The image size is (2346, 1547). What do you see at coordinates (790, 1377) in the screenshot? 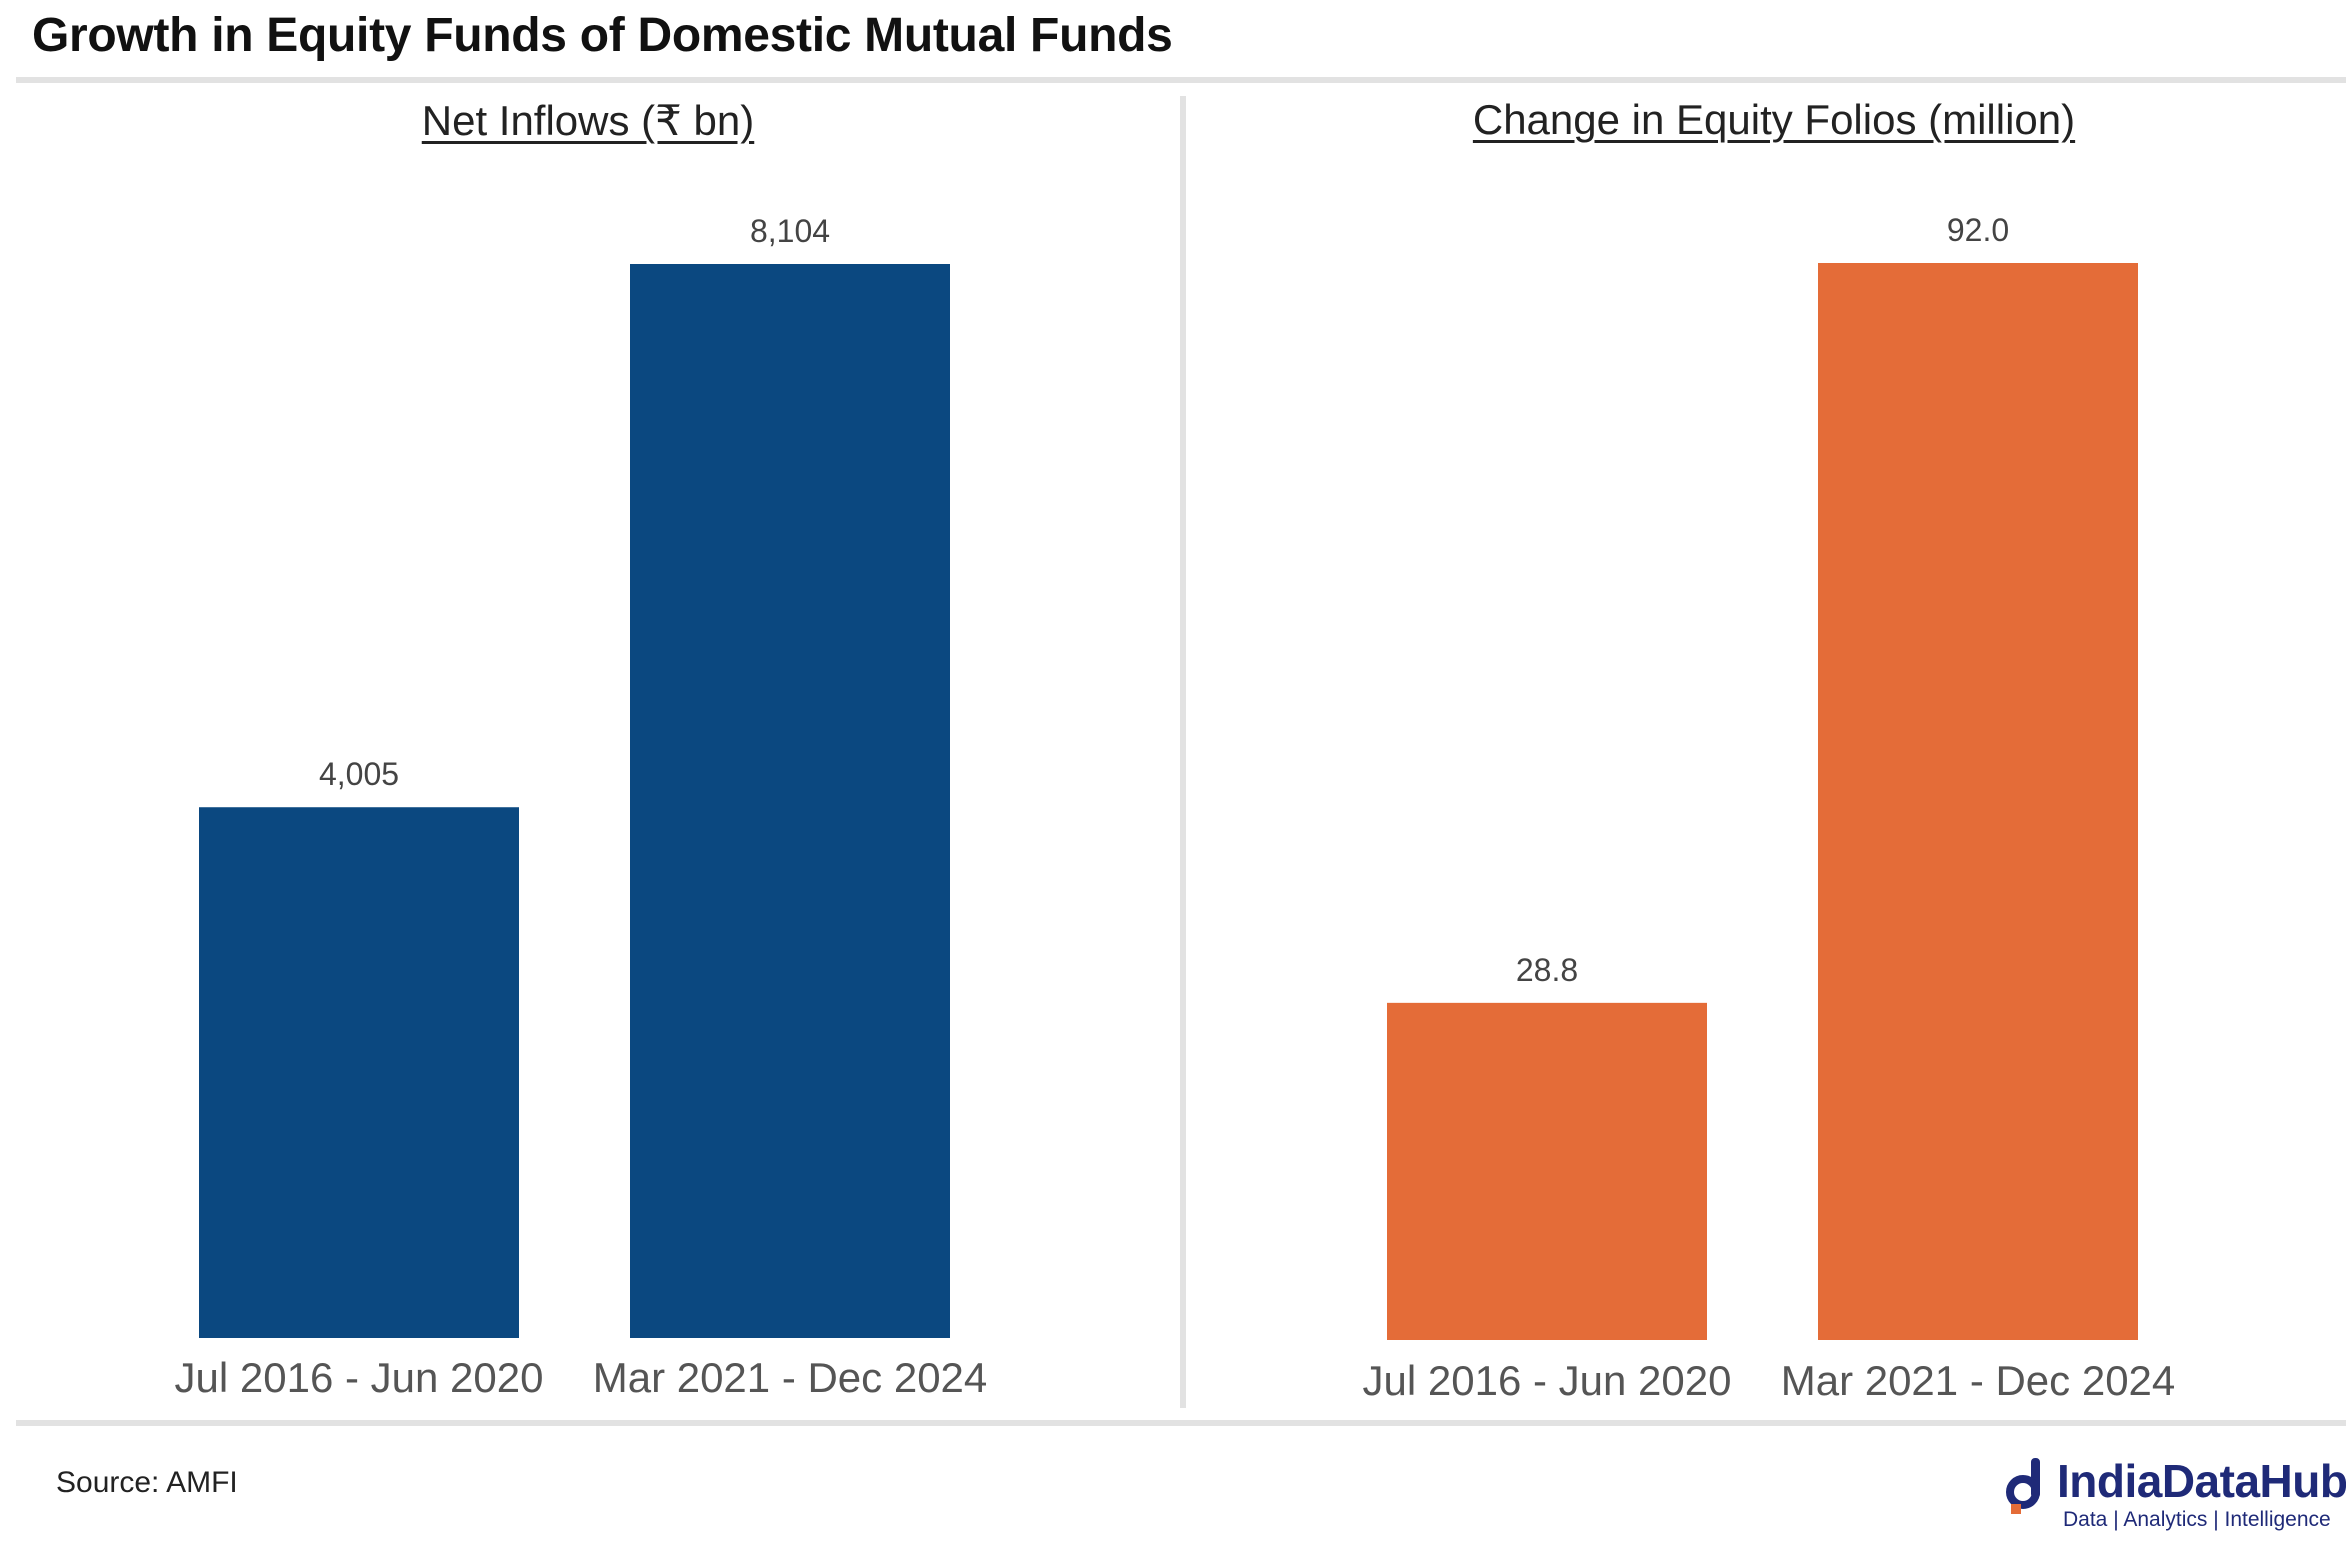
I see `category-label-net-inflows-2: Mar 2021 - Dec 2024` at bounding box center [790, 1377].